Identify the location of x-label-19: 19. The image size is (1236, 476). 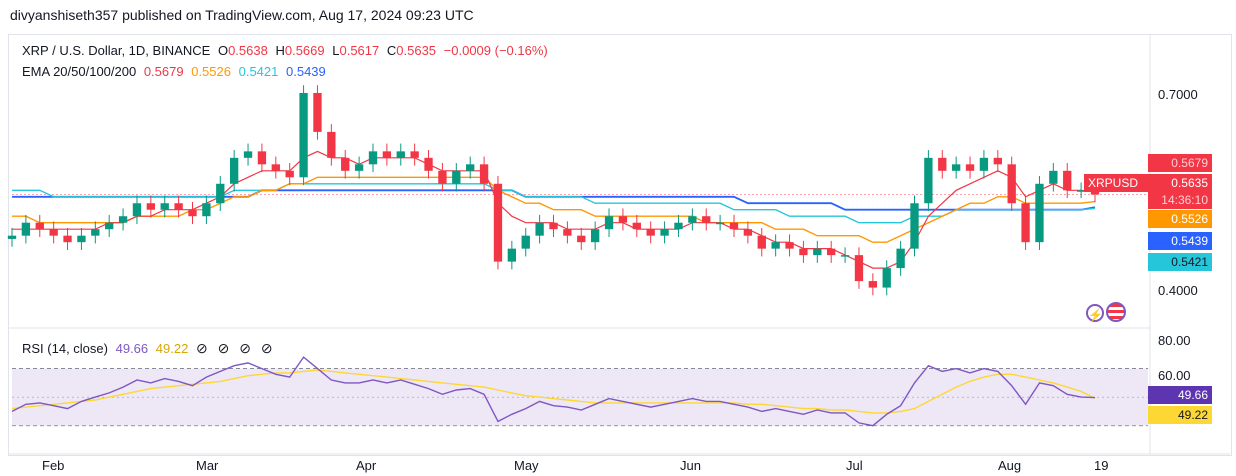
(1101, 465).